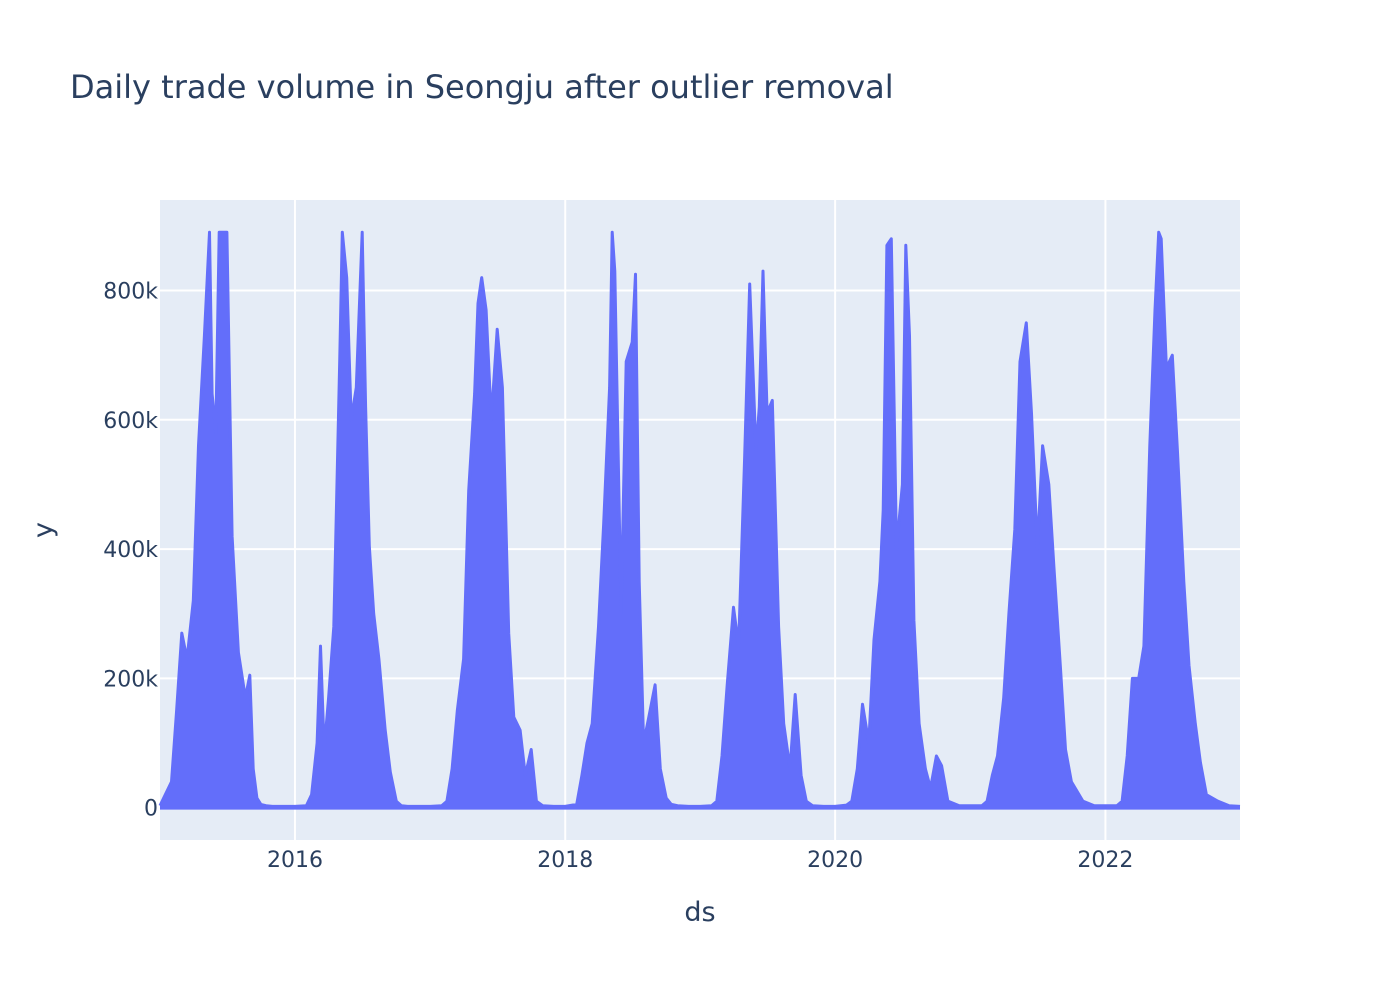 This screenshot has width=1400, height=1000. Describe the element at coordinates (43, 530) in the screenshot. I see `y-axis-title: y` at that location.